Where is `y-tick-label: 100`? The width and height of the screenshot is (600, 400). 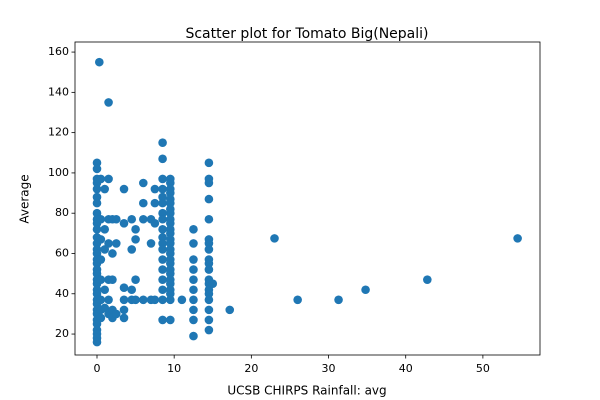
y-tick-label: 100 is located at coordinates (58, 172).